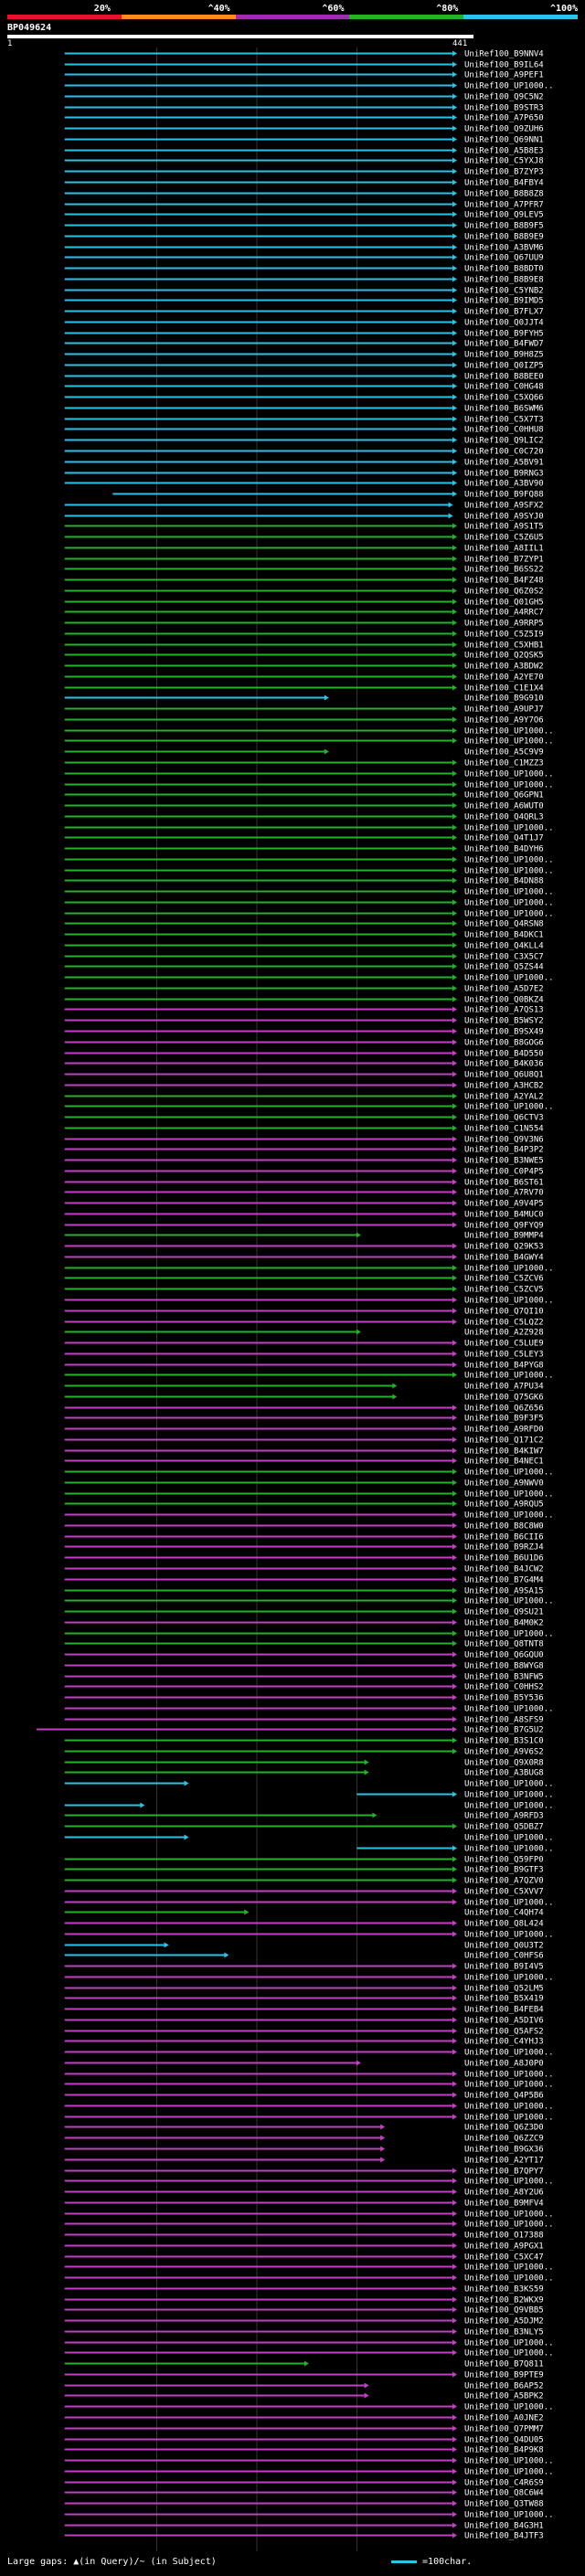  Describe the element at coordinates (504, 129) in the screenshot. I see `hit-label: UniRef100_Q9ZUH6` at that location.